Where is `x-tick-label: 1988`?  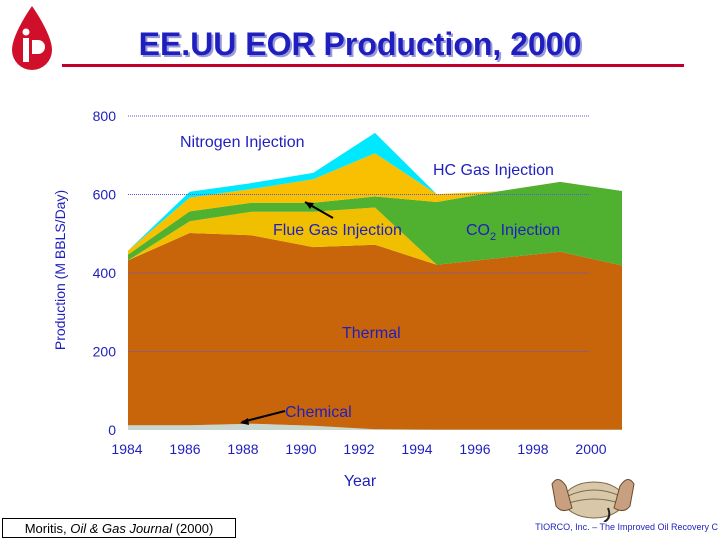
x-tick-label: 1988 is located at coordinates (242, 449).